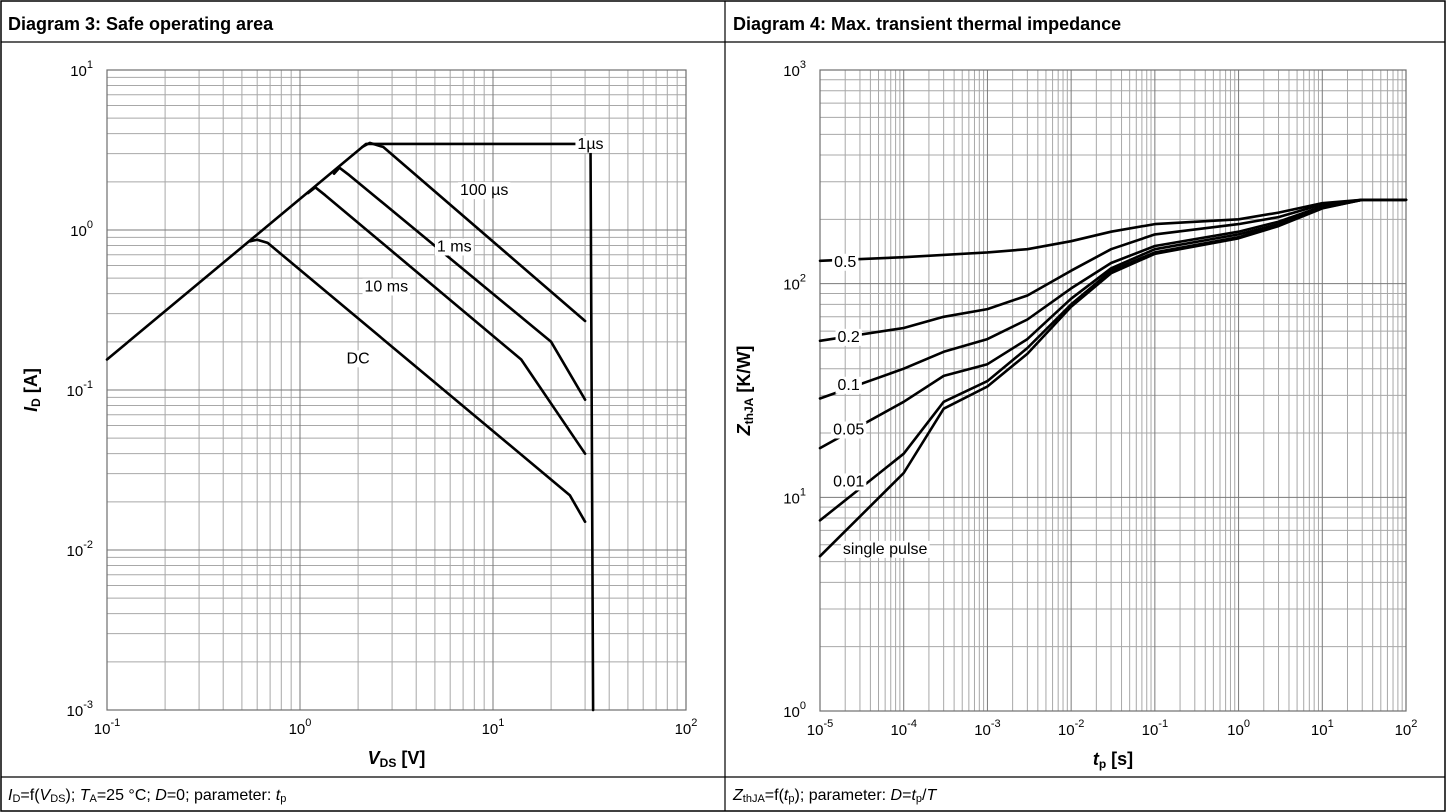 The height and width of the screenshot is (812, 1446). What do you see at coordinates (141, 24) in the screenshot?
I see `left-panel-title: Diagram 3: Safe operating area` at bounding box center [141, 24].